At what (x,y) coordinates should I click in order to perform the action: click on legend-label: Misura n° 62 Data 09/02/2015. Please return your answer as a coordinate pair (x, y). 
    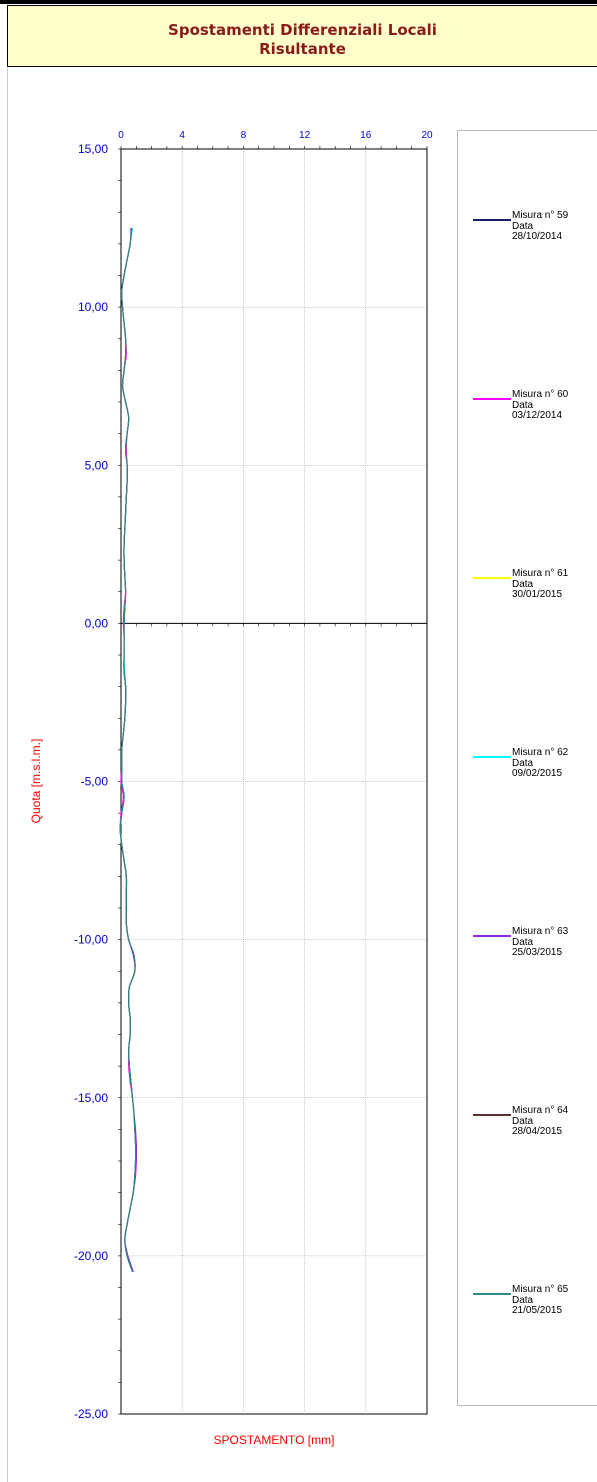
    Looking at the image, I should click on (540, 763).